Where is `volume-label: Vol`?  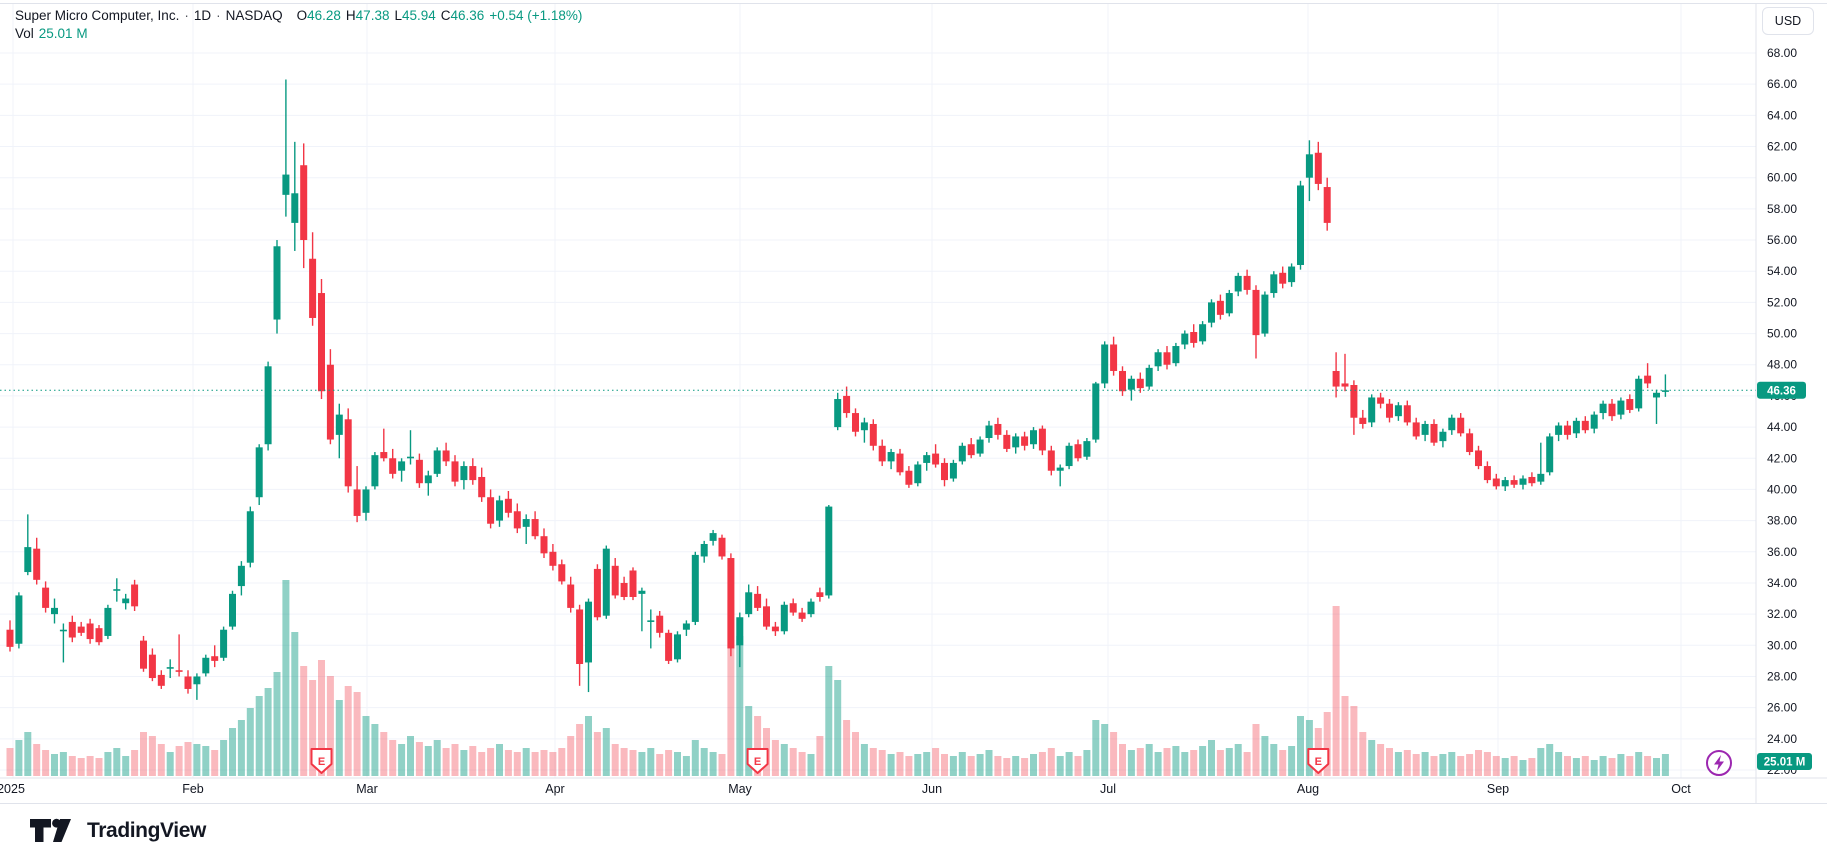
volume-label: Vol is located at coordinates (24, 33).